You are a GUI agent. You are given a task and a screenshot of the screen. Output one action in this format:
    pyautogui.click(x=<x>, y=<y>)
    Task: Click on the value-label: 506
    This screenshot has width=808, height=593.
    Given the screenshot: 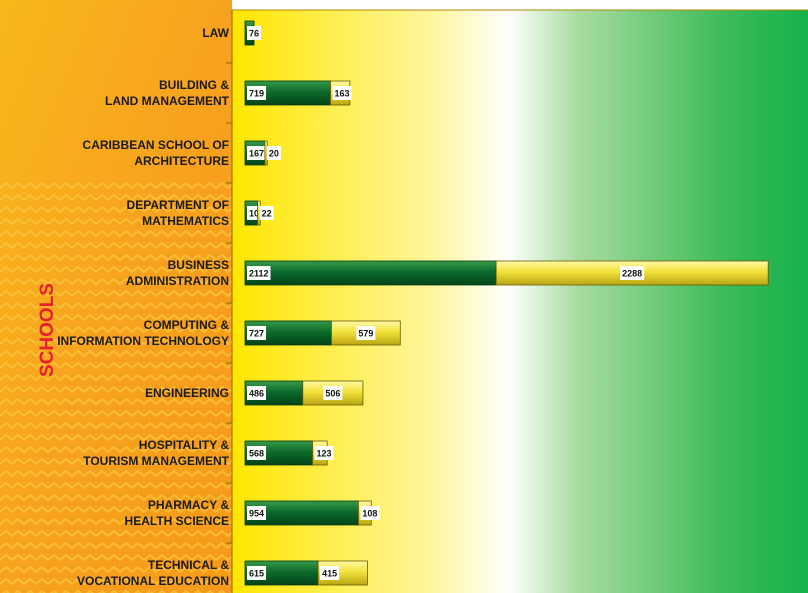 What is the action you would take?
    pyautogui.click(x=332, y=393)
    